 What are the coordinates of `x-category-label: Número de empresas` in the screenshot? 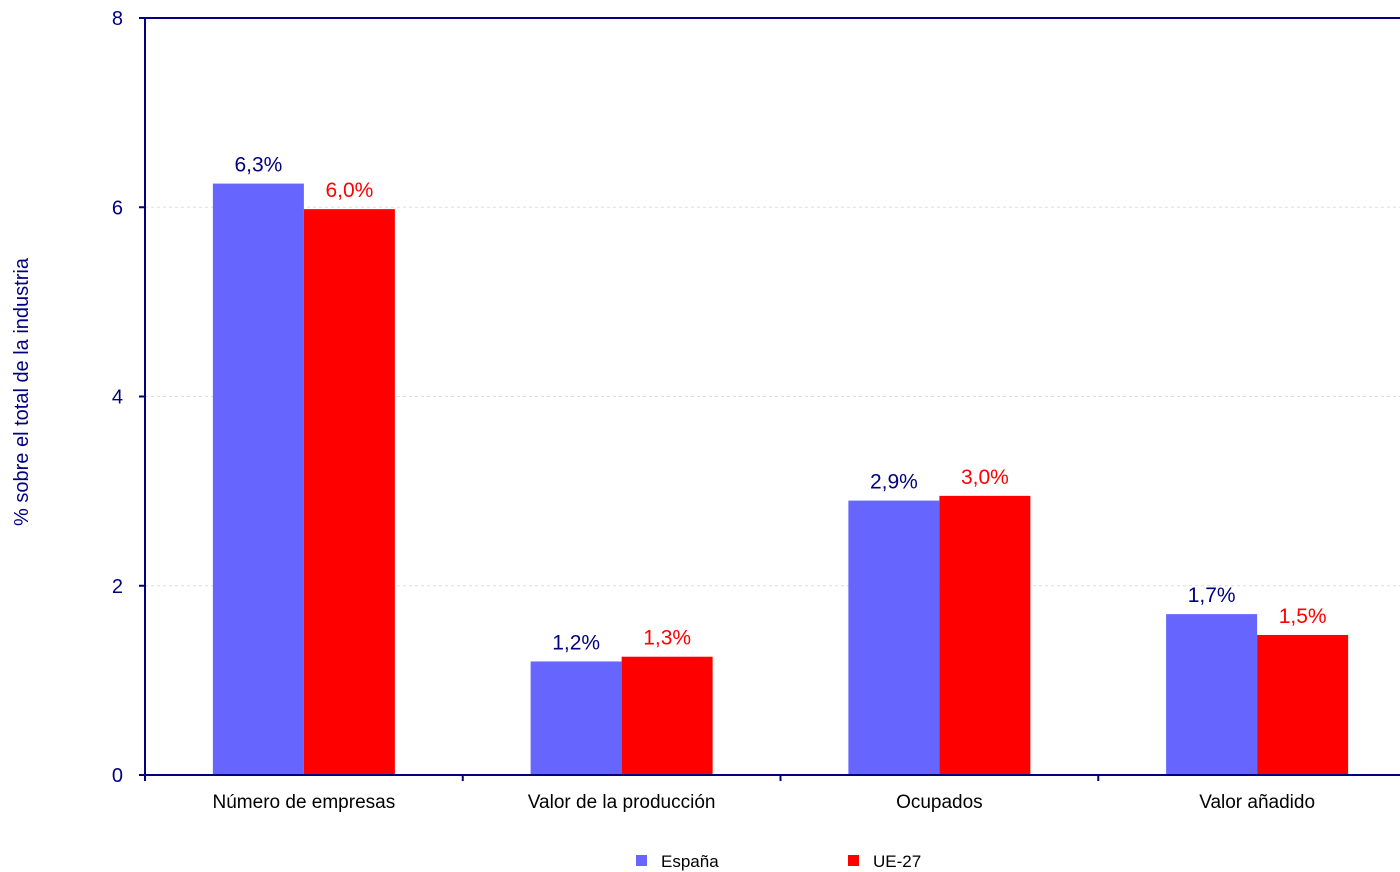 It's located at (304, 802).